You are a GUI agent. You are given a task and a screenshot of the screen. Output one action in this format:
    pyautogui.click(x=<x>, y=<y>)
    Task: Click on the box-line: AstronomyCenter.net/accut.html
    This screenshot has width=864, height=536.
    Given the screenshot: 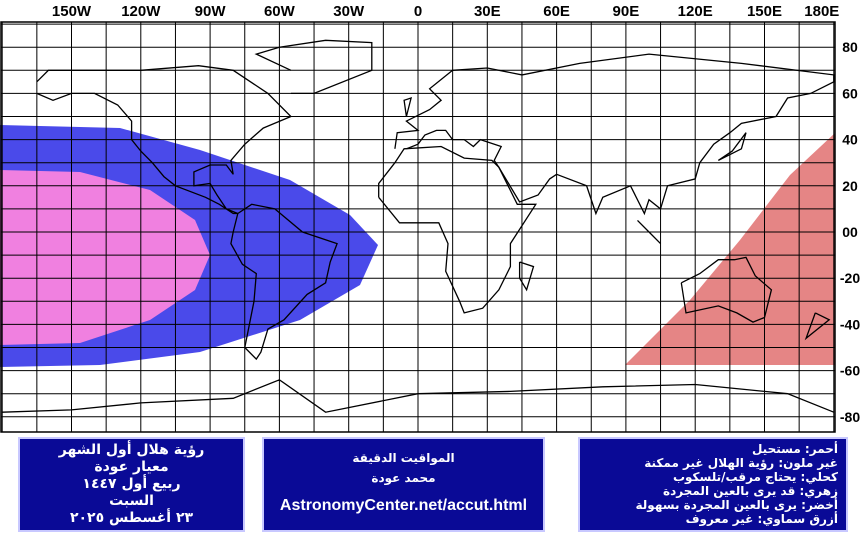 What is the action you would take?
    pyautogui.click(x=403, y=505)
    